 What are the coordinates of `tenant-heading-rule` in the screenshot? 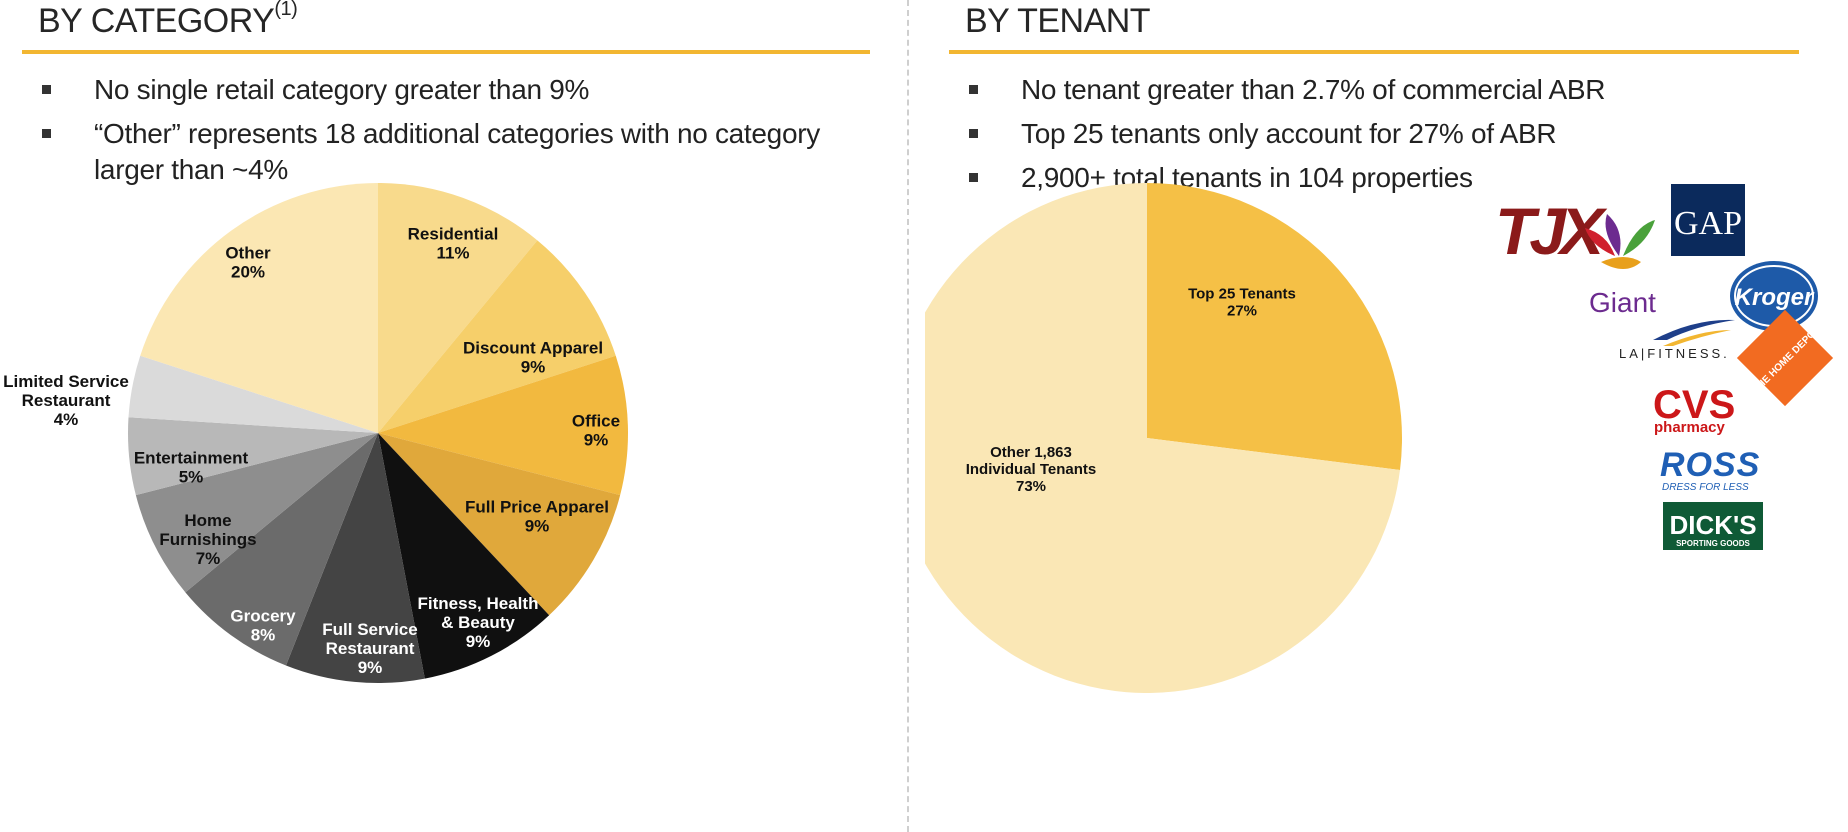 It's located at (1374, 52).